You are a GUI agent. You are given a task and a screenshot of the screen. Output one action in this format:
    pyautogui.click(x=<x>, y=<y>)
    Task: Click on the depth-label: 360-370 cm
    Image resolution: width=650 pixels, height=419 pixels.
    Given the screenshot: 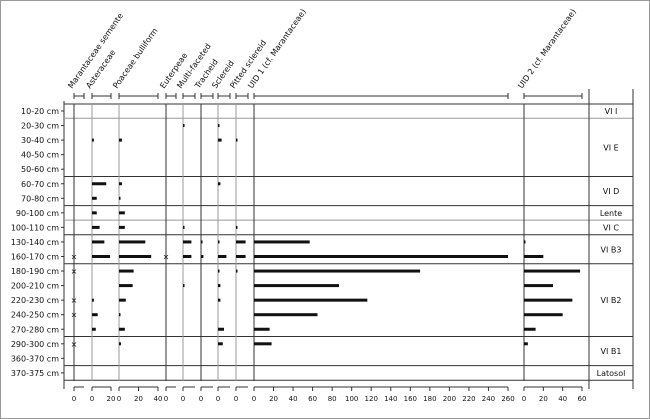 What is the action you would take?
    pyautogui.click(x=35, y=358)
    